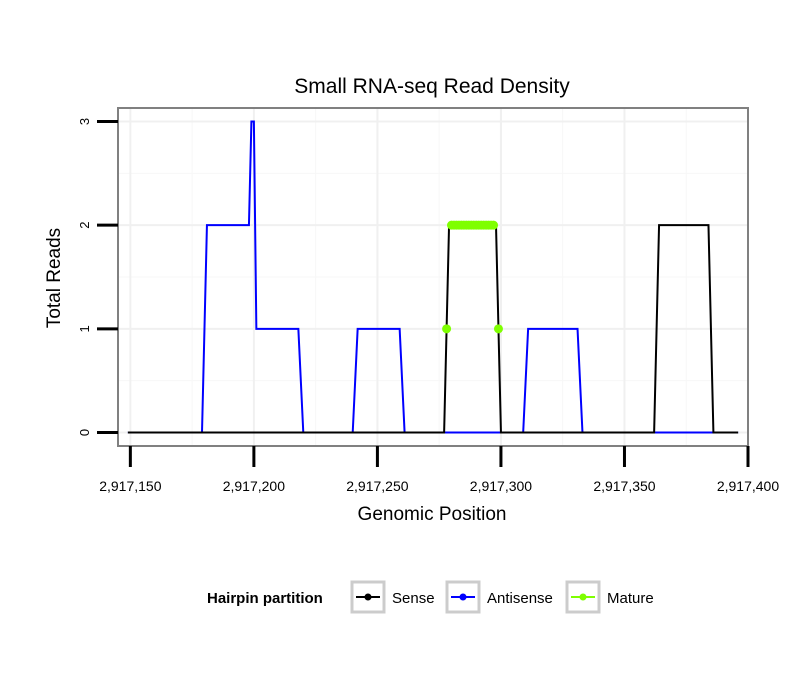 Image resolution: width=810 pixels, height=695 pixels. What do you see at coordinates (583, 597) in the screenshot?
I see `legend-point-mature` at bounding box center [583, 597].